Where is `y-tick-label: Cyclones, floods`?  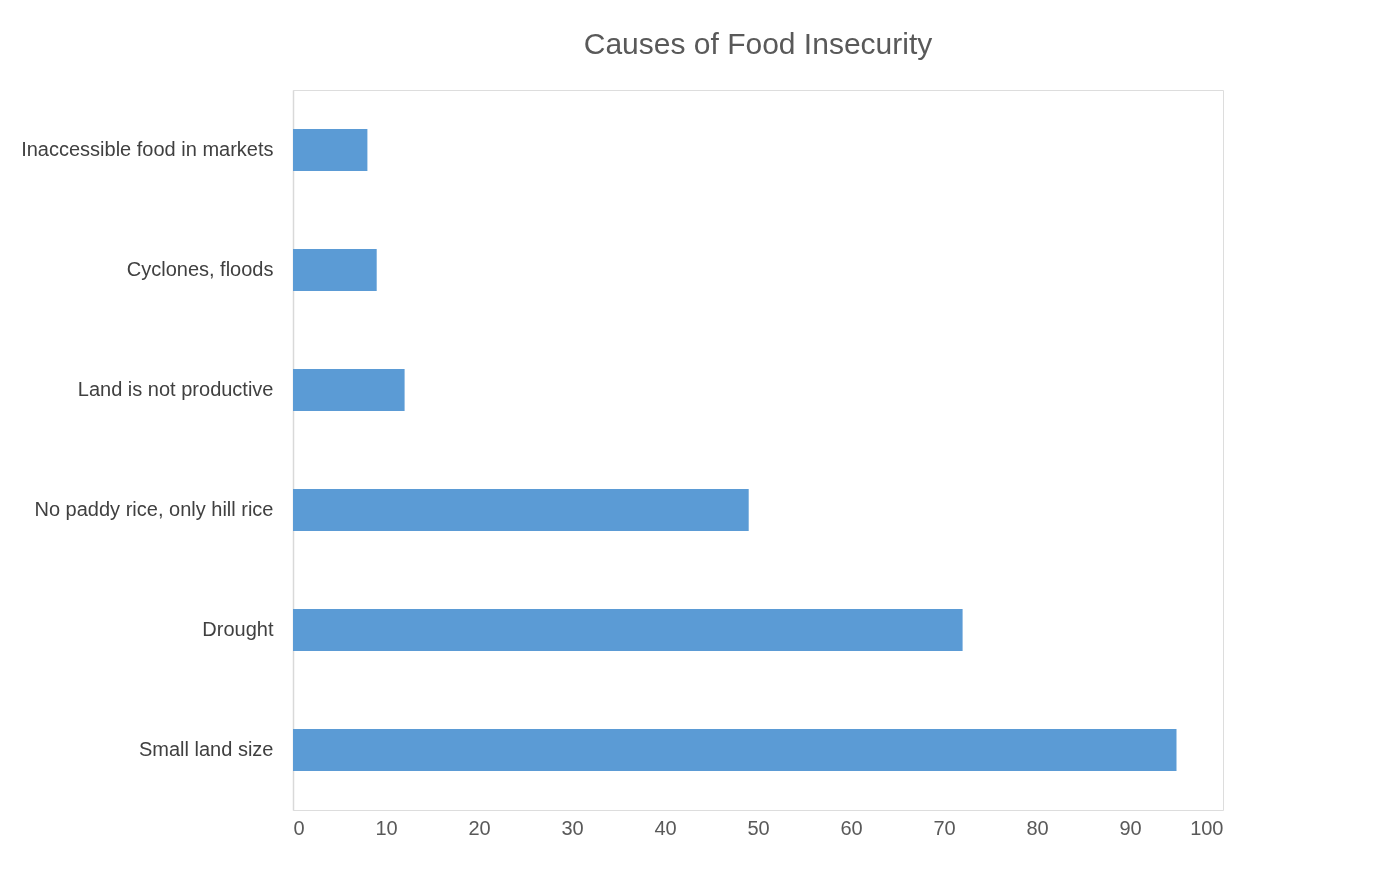
y-tick-label: Cyclones, floods is located at coordinates (200, 269).